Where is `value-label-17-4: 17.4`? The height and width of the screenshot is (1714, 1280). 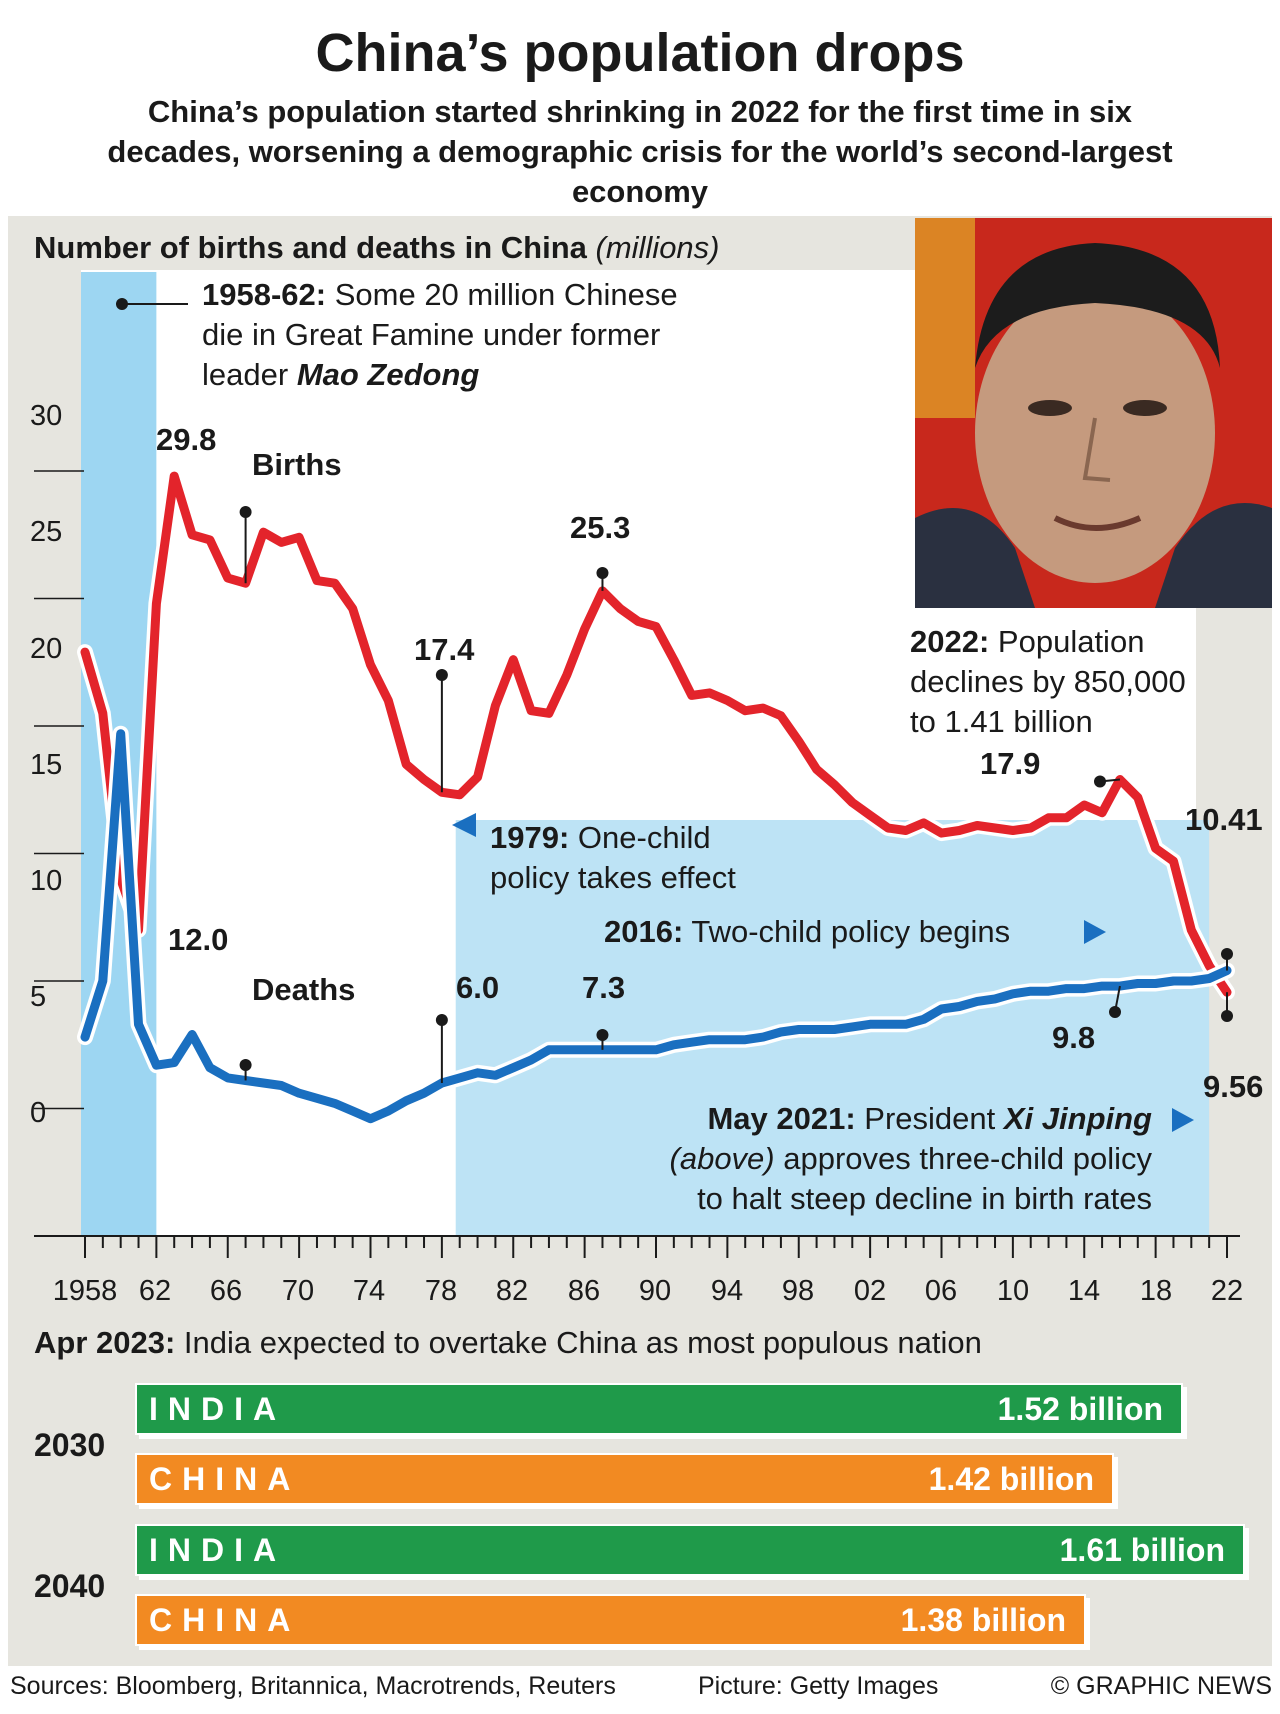 value-label-17-4: 17.4 is located at coordinates (444, 649).